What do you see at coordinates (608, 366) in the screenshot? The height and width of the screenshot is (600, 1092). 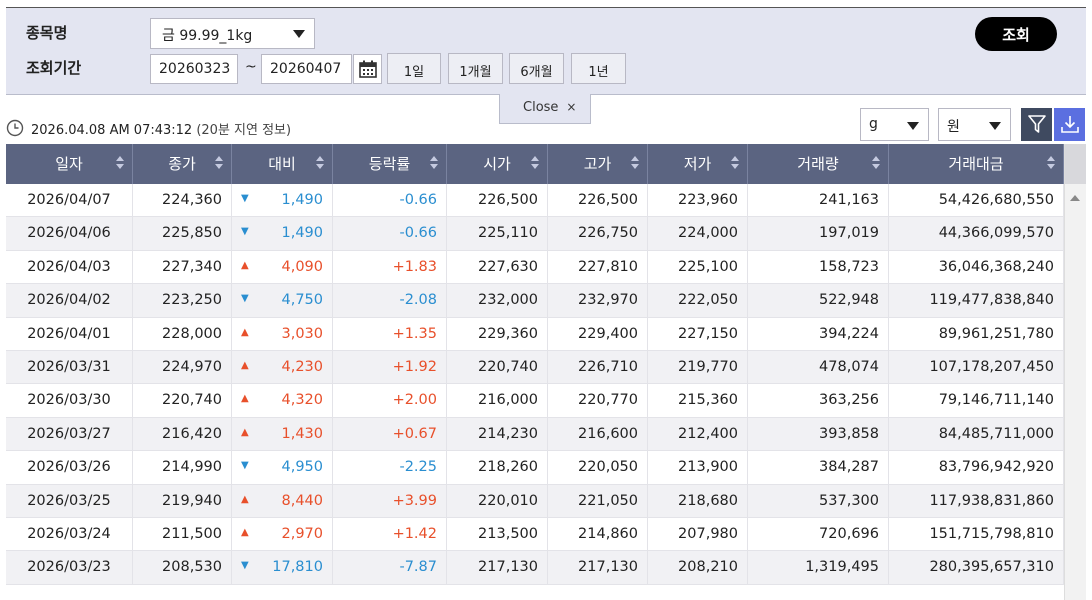 I see `cell-high-value: 226,710` at bounding box center [608, 366].